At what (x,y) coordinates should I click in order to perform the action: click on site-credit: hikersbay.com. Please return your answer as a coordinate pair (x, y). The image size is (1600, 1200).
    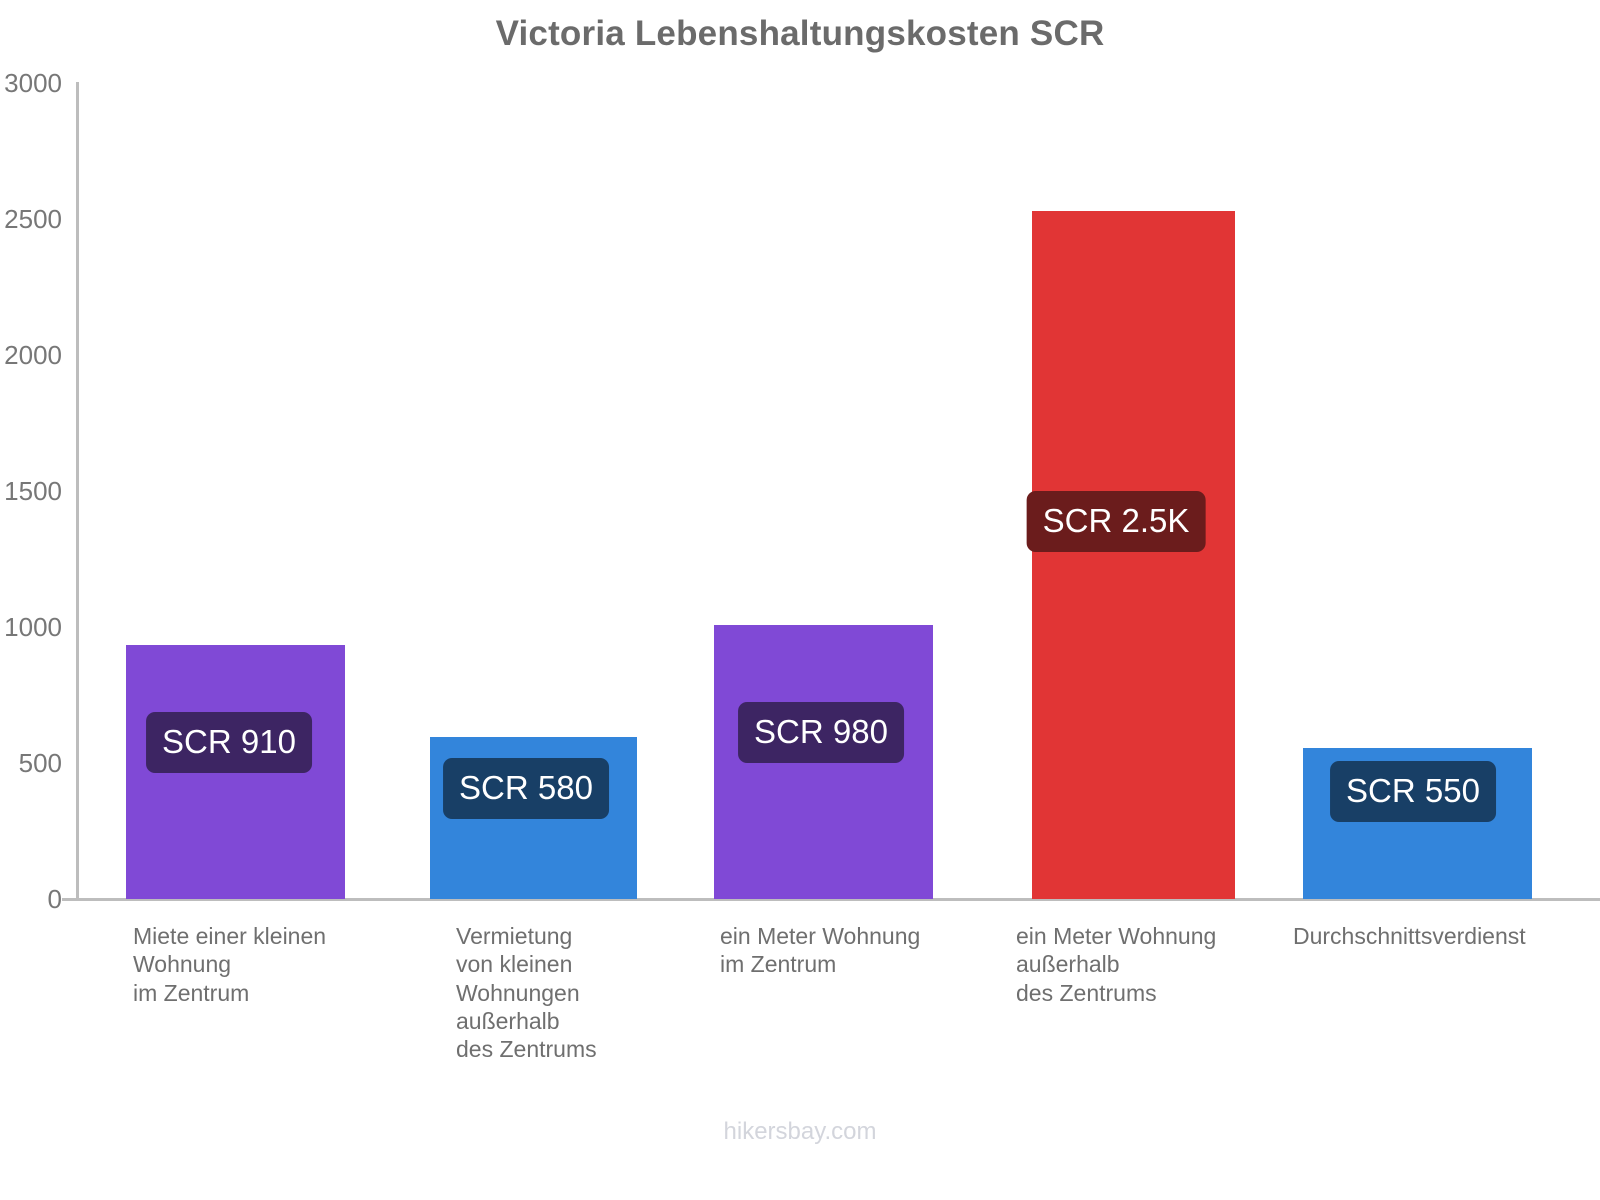
    Looking at the image, I should click on (800, 1131).